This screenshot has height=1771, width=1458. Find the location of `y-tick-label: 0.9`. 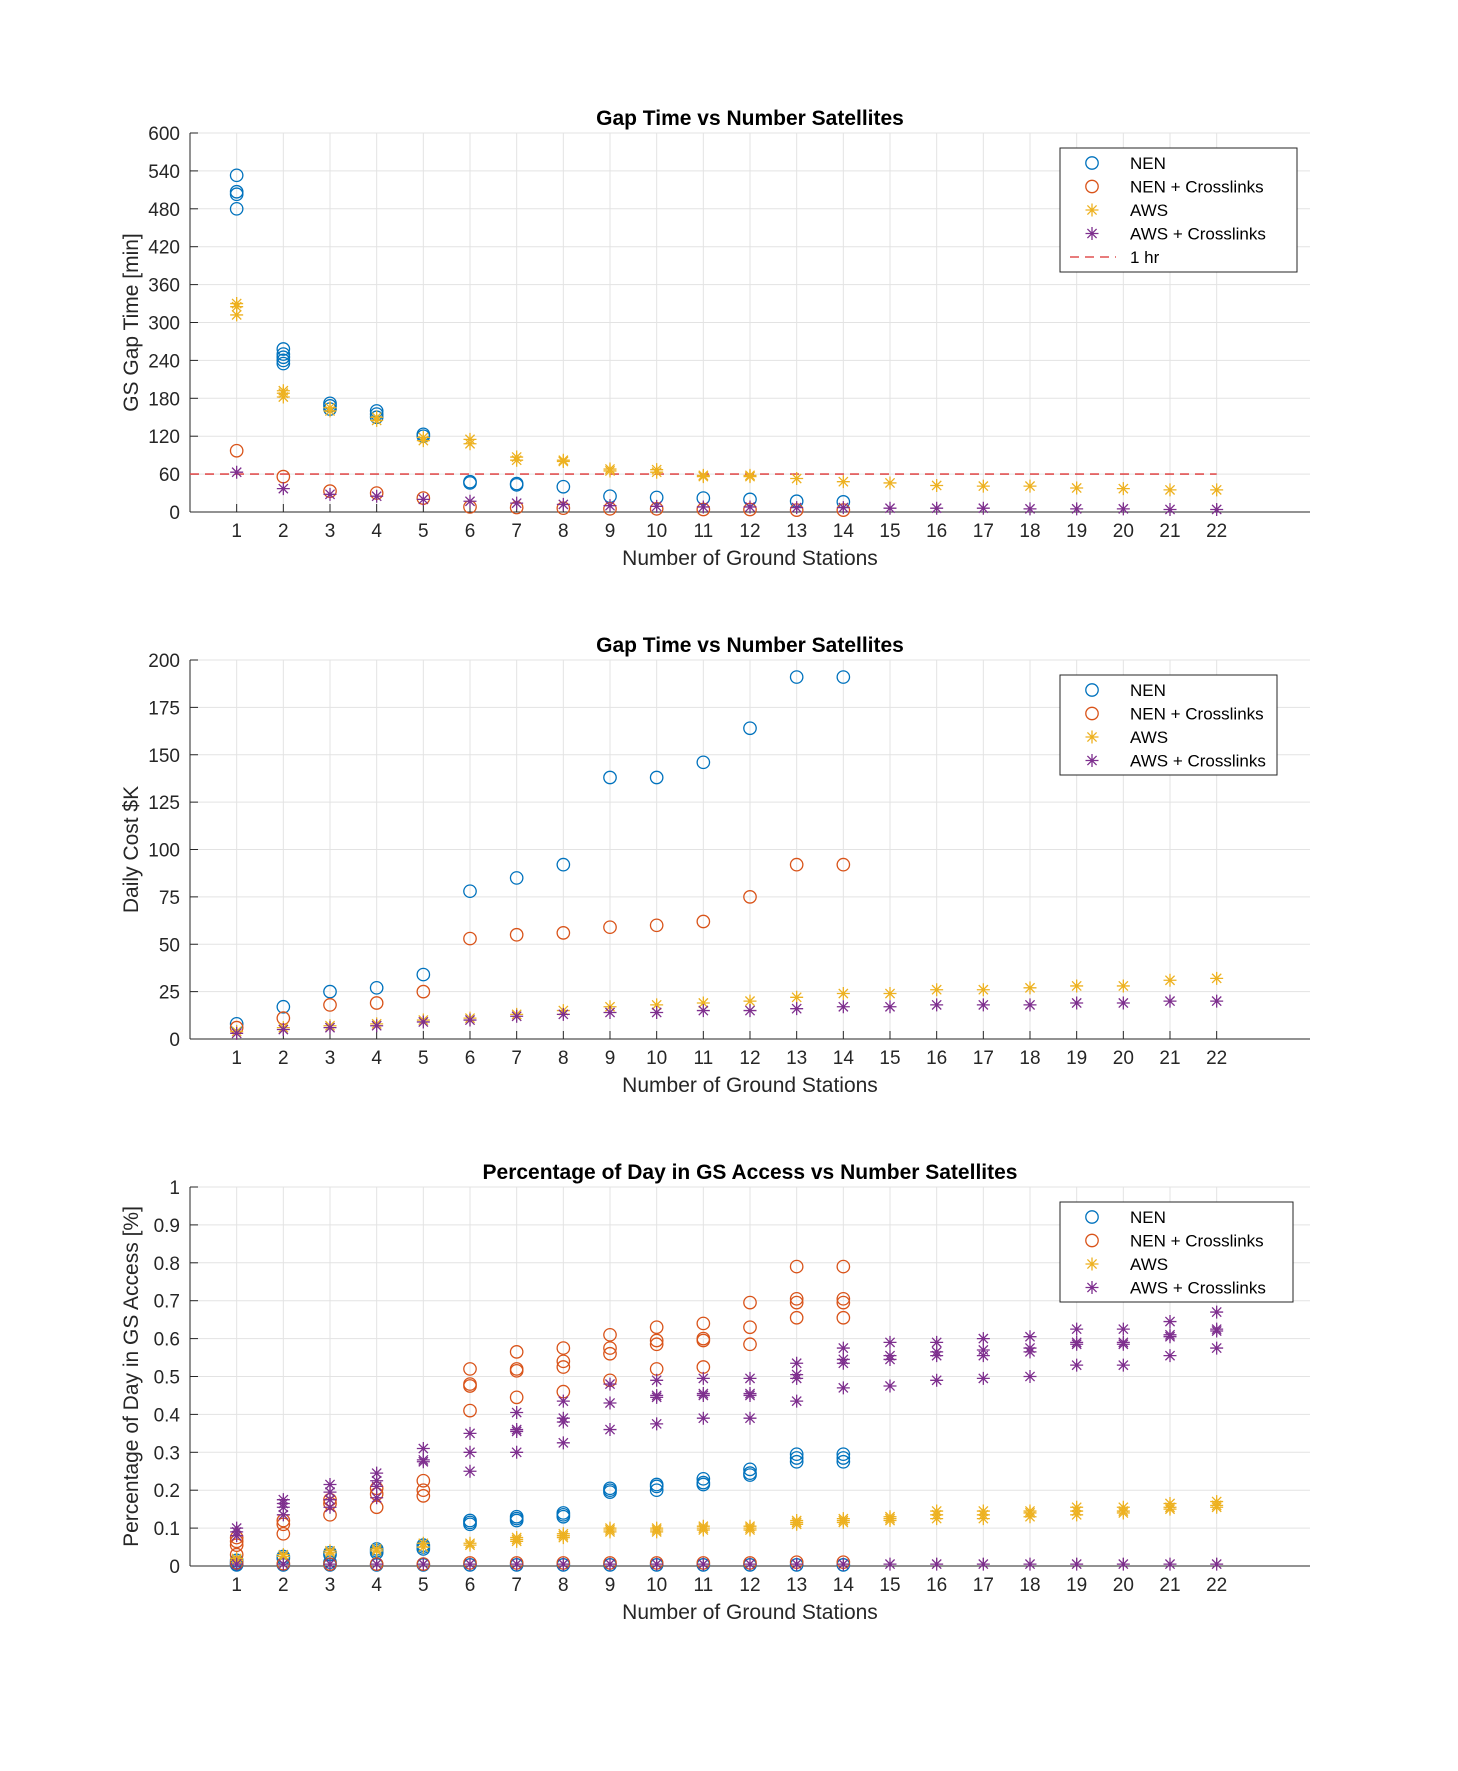

y-tick-label: 0.9 is located at coordinates (167, 1226).